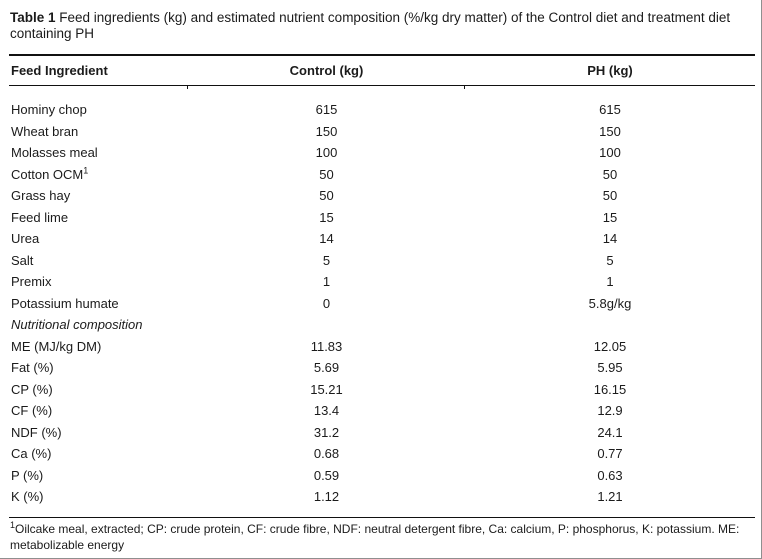  I want to click on table-row: Cotton OCM1 50 50, so click(382, 175).